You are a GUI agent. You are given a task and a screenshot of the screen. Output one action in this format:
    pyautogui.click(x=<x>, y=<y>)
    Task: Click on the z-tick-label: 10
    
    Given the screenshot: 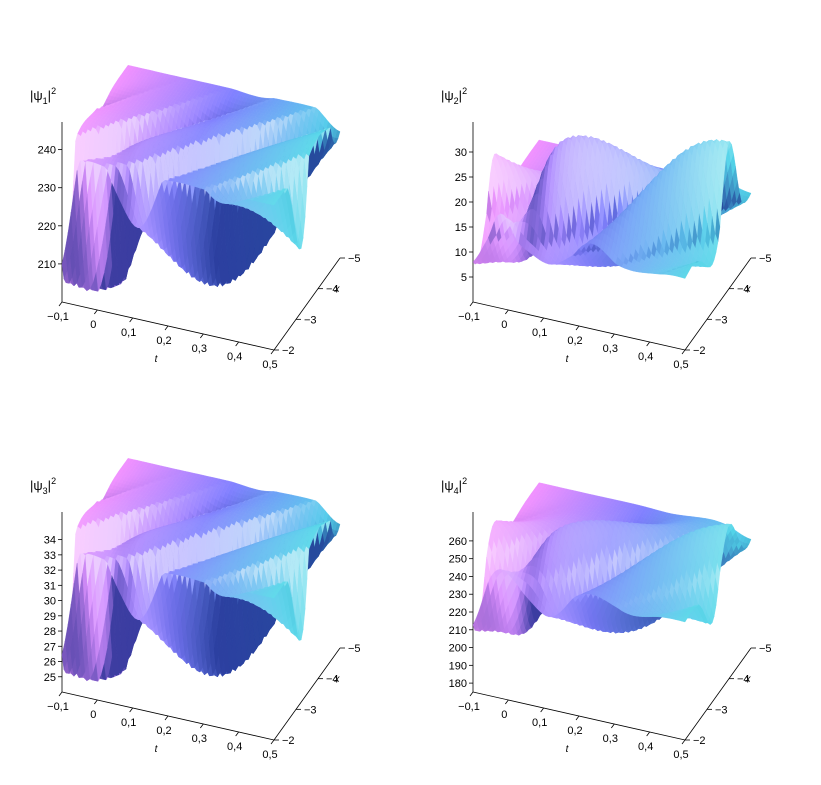 What is the action you would take?
    pyautogui.click(x=461, y=253)
    